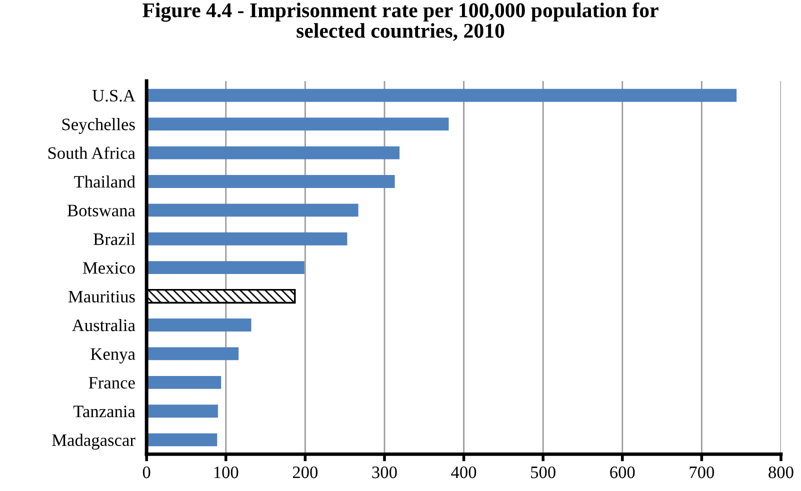  I want to click on x-tick-label: 100, so click(226, 472).